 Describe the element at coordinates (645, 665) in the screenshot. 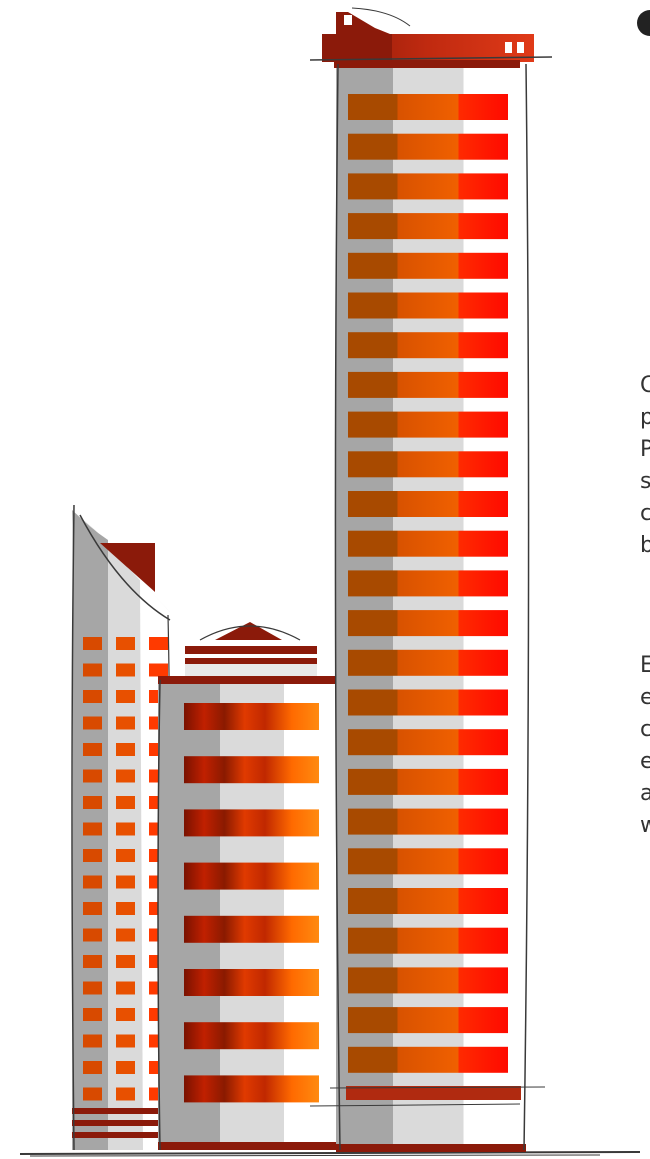

I see `text-line: E` at that location.